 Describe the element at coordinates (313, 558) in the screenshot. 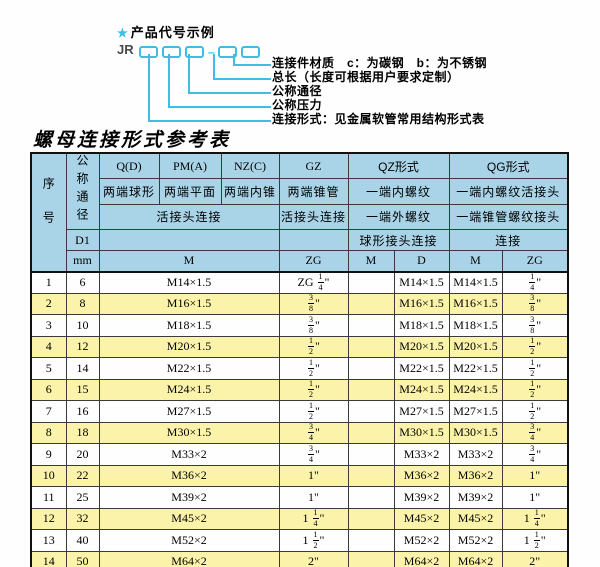

I see `cell-gz: 2"` at that location.